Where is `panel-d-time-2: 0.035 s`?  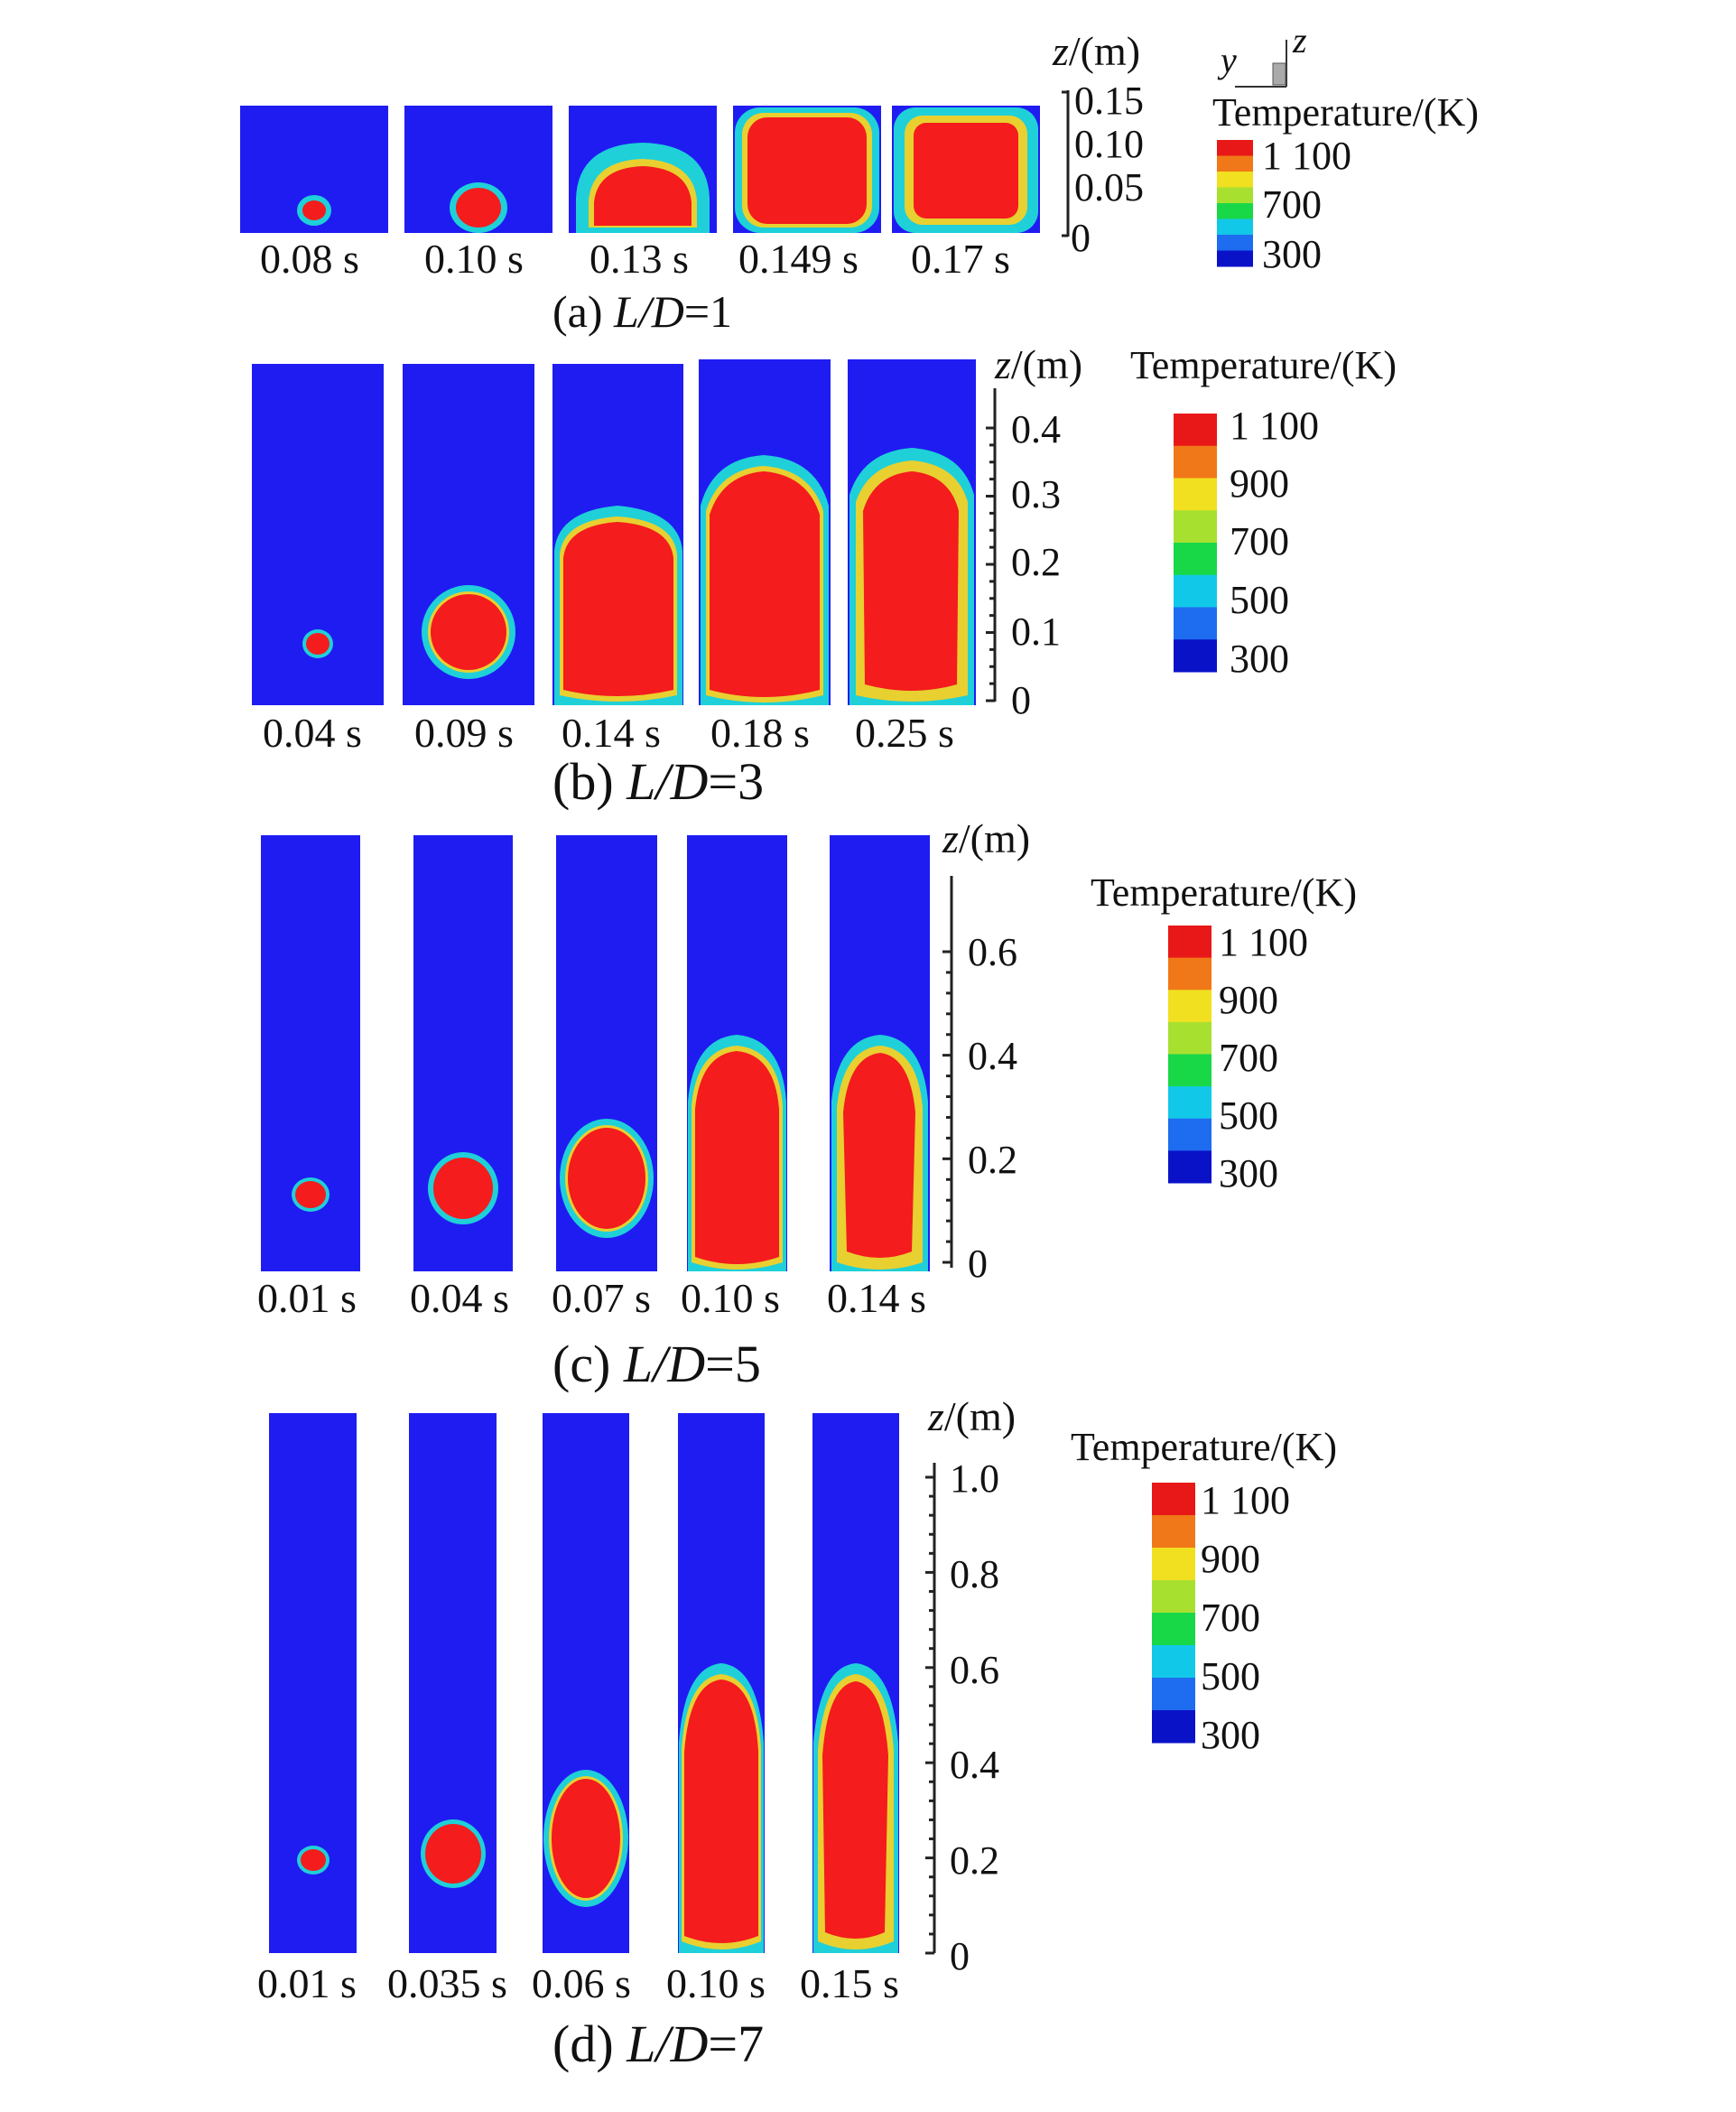 panel-d-time-2: 0.035 s is located at coordinates (447, 1983).